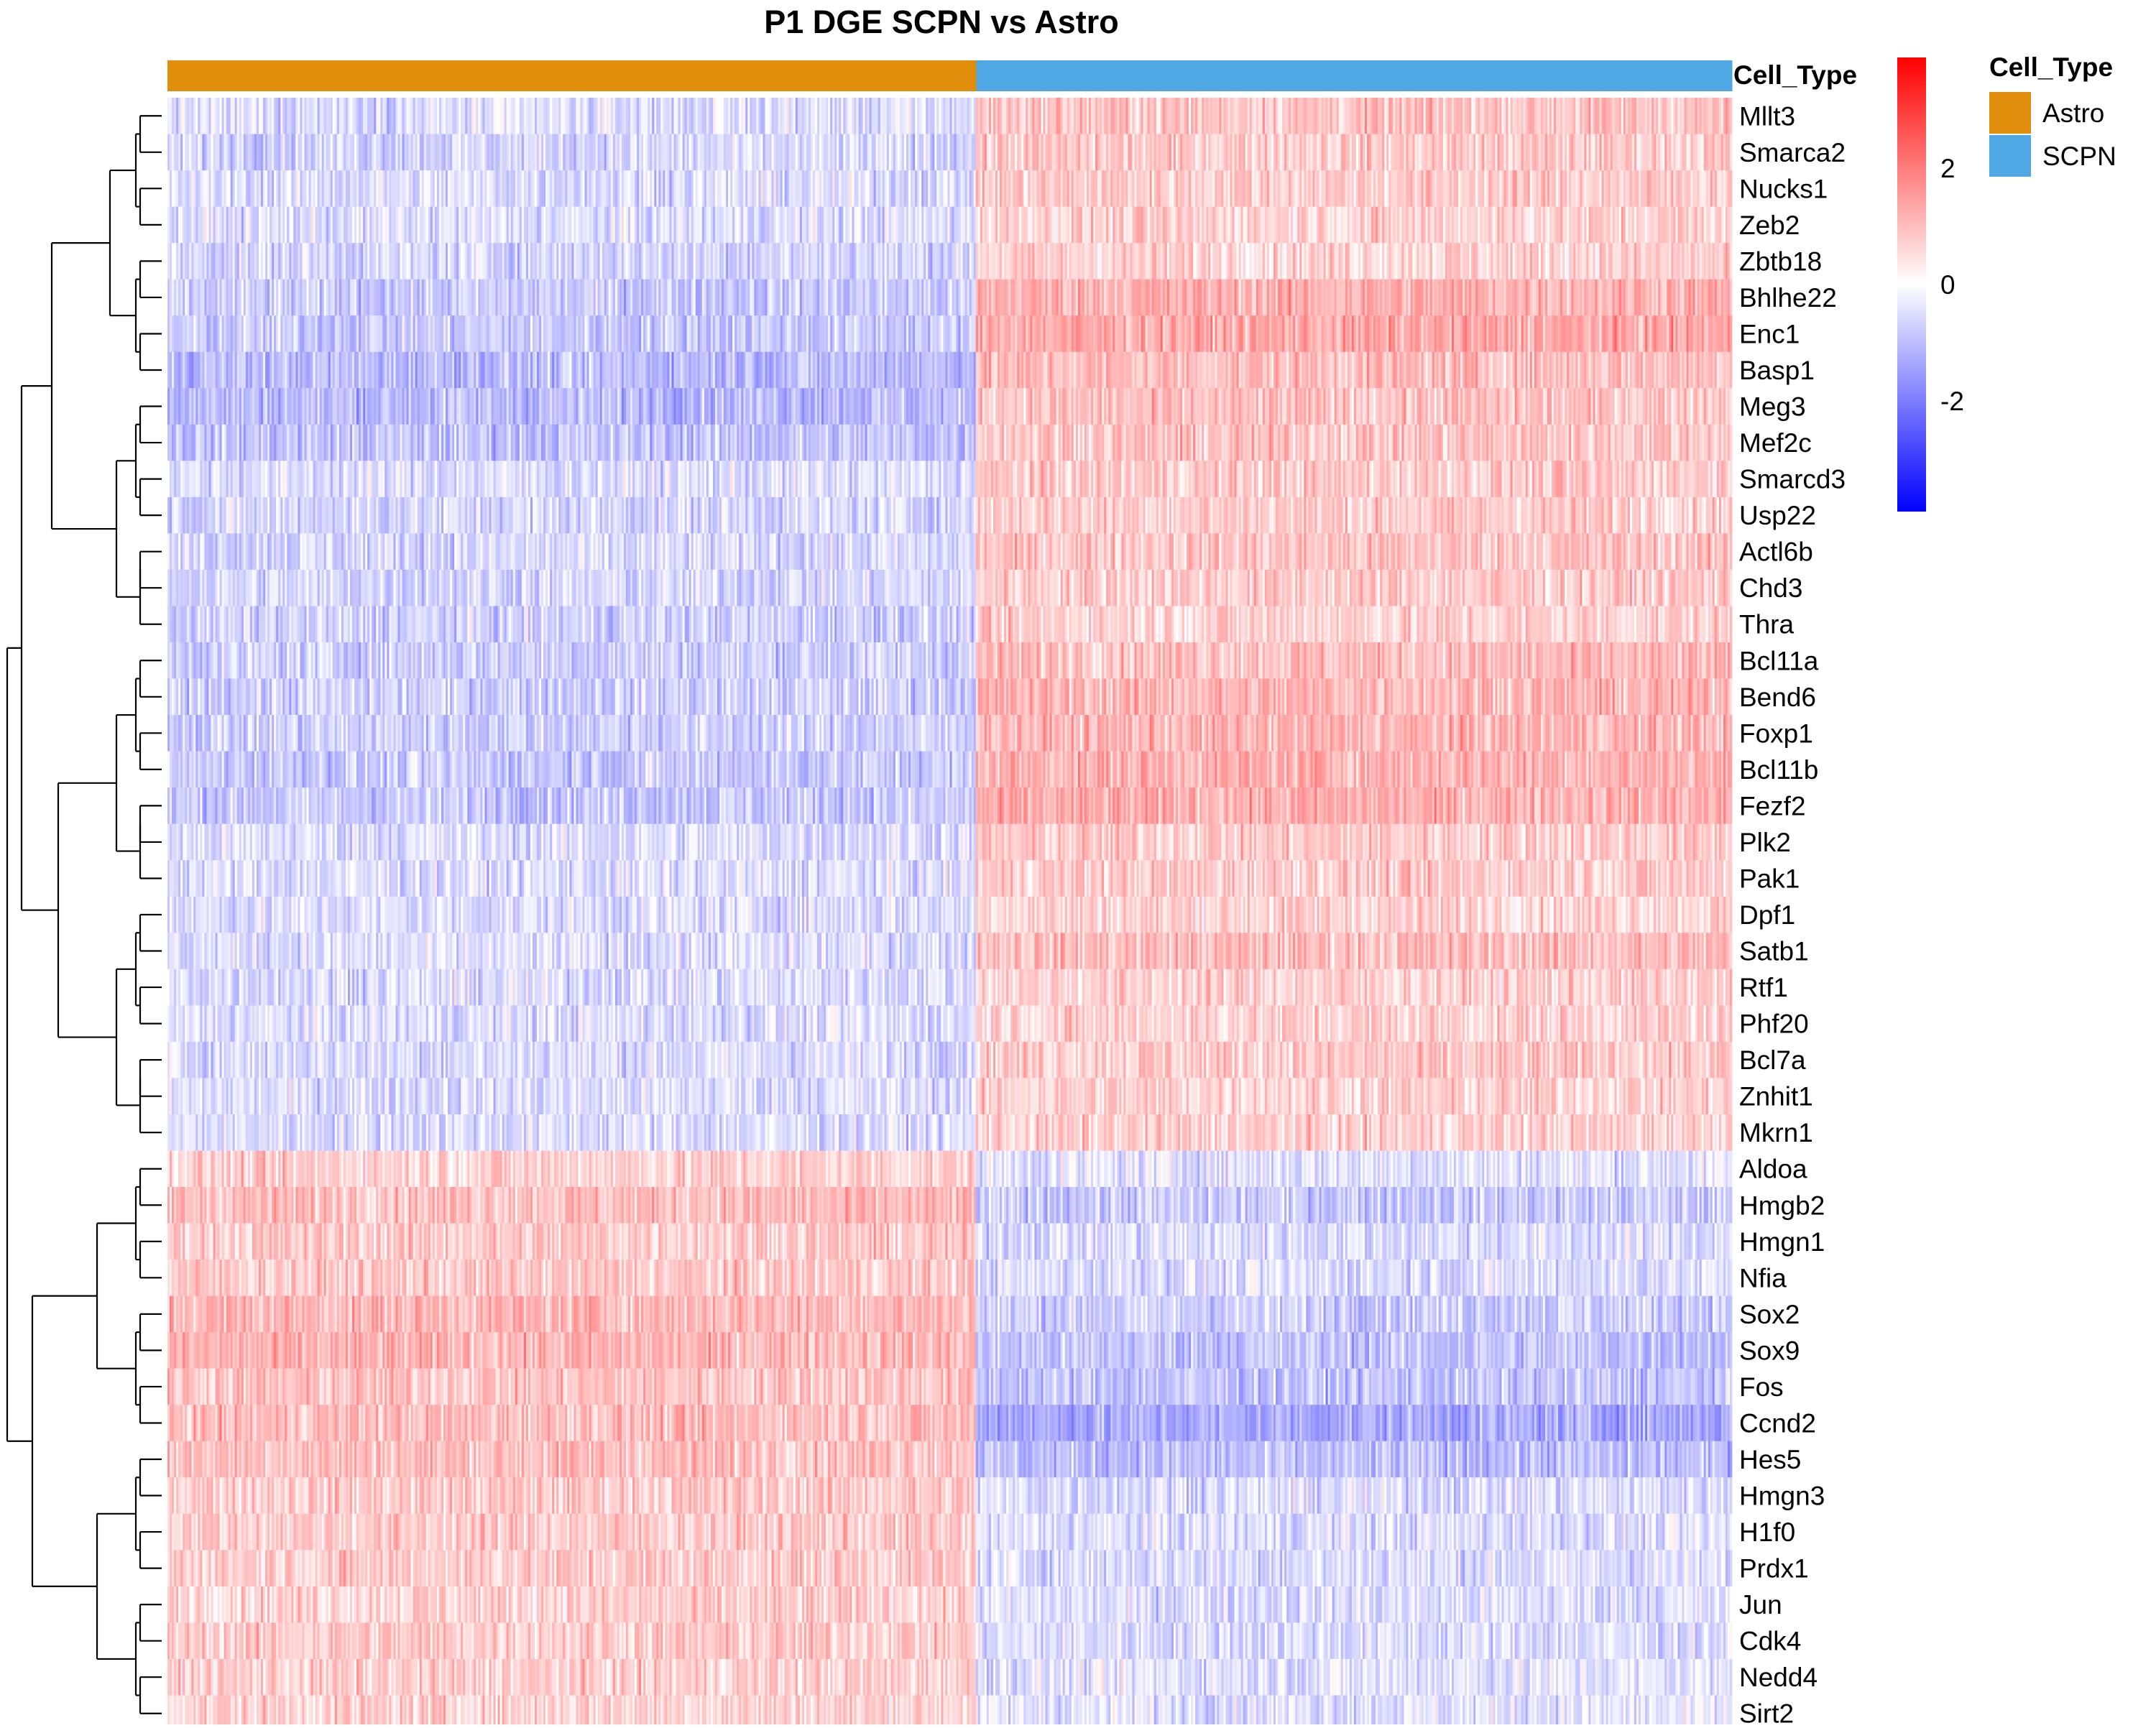 Image resolution: width=2156 pixels, height=1728 pixels. What do you see at coordinates (1782, 1242) in the screenshot?
I see `gene-label-hmgn1: Hmgn1` at bounding box center [1782, 1242].